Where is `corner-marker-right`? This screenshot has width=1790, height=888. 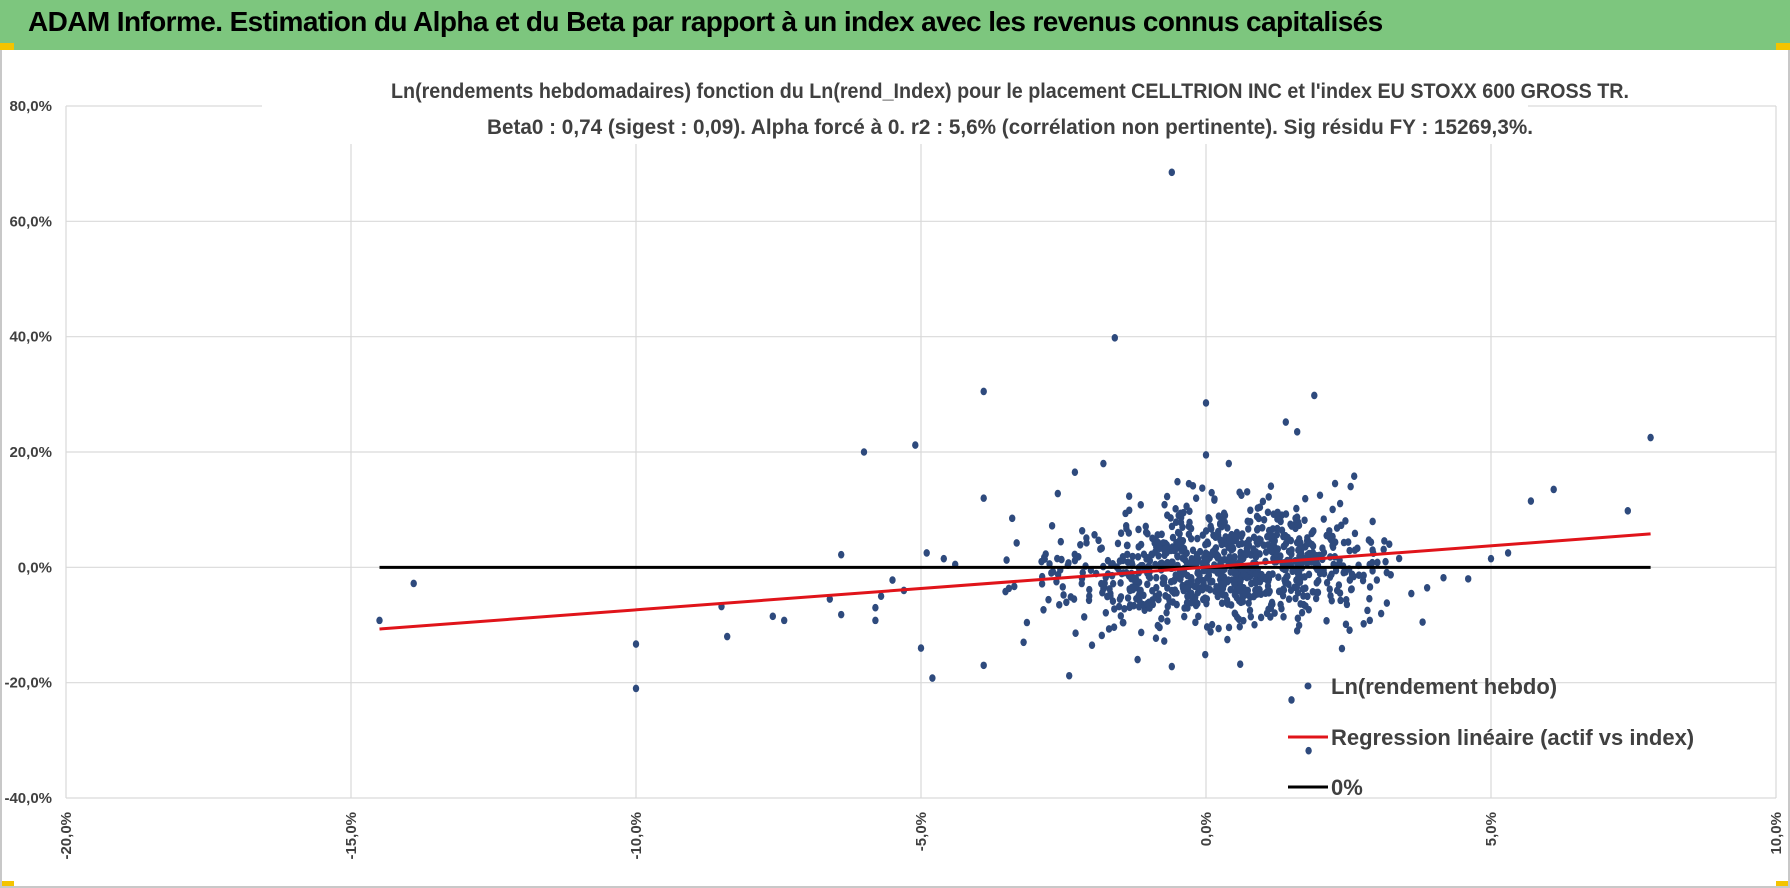
corner-marker-right is located at coordinates (1783, 46).